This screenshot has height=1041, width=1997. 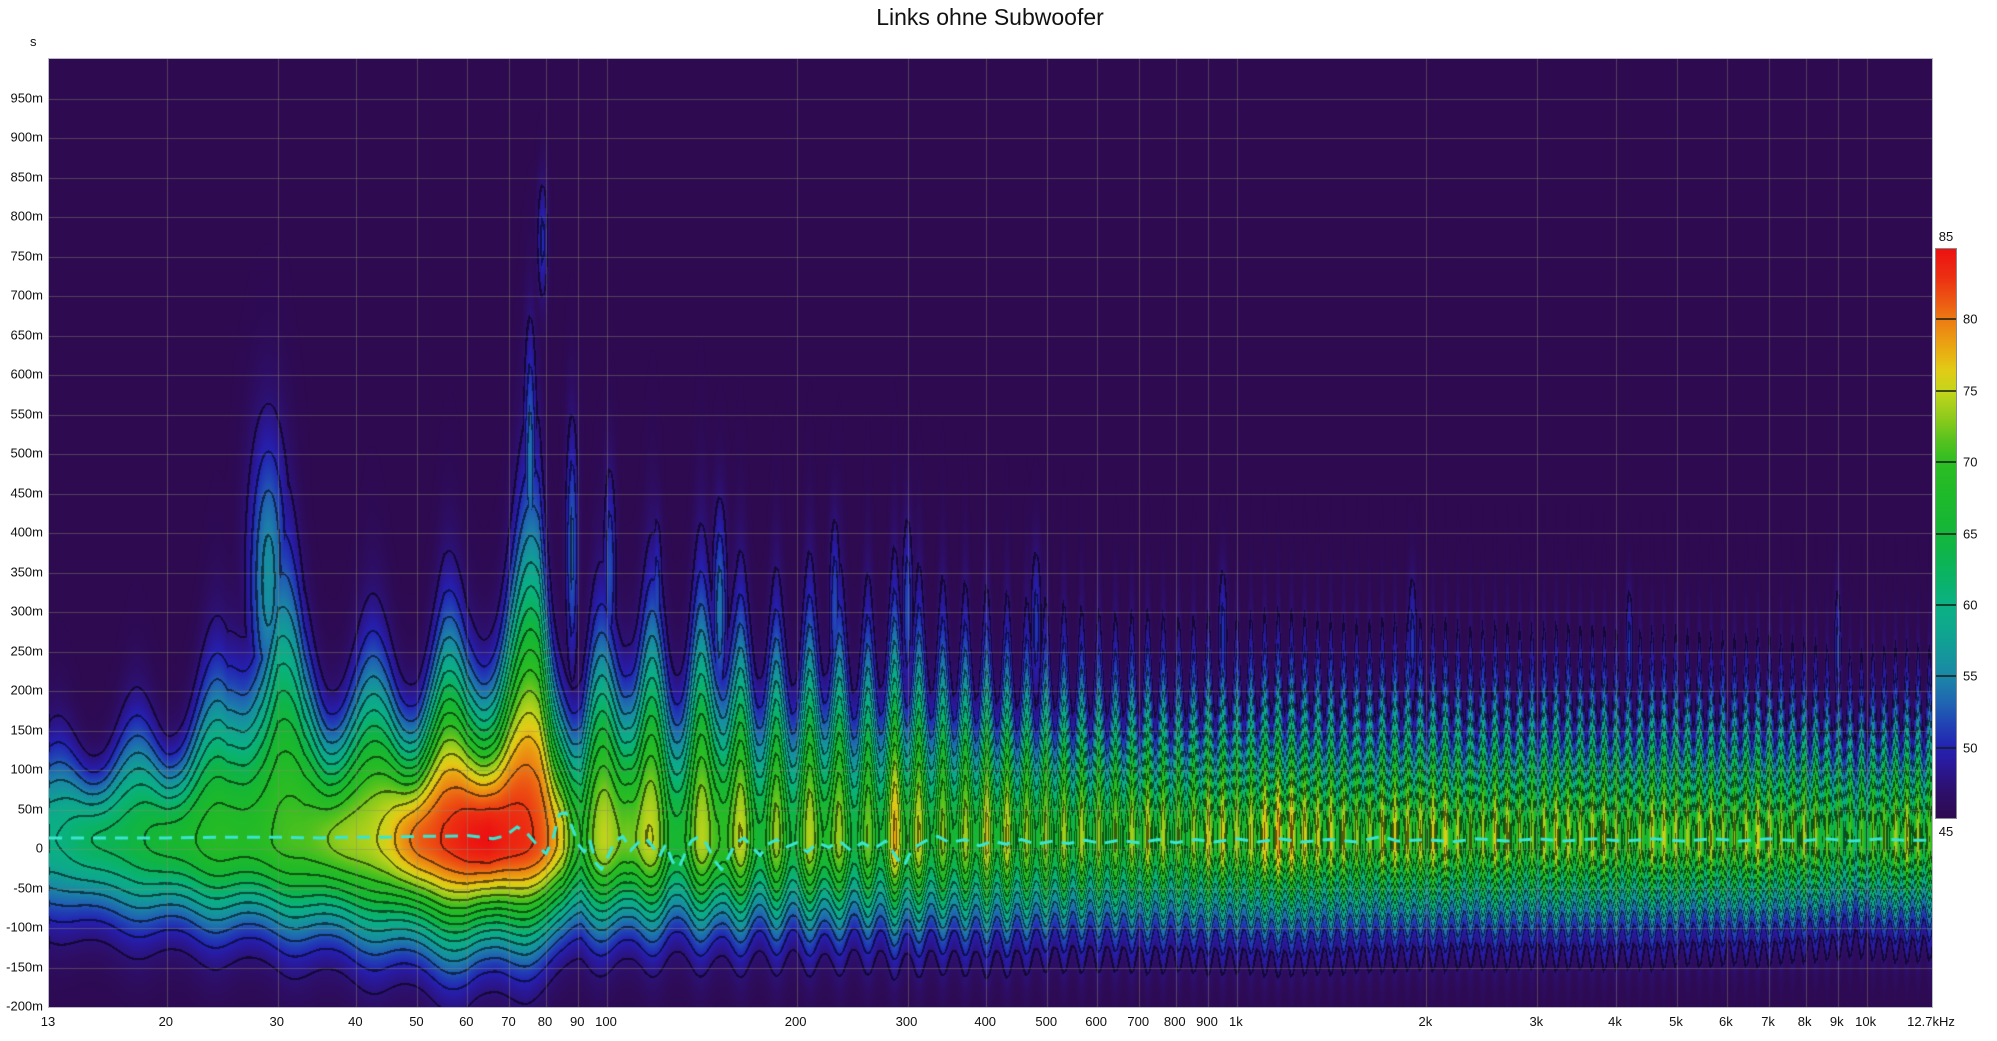 I want to click on y-tick-label: 950m, so click(x=26, y=97).